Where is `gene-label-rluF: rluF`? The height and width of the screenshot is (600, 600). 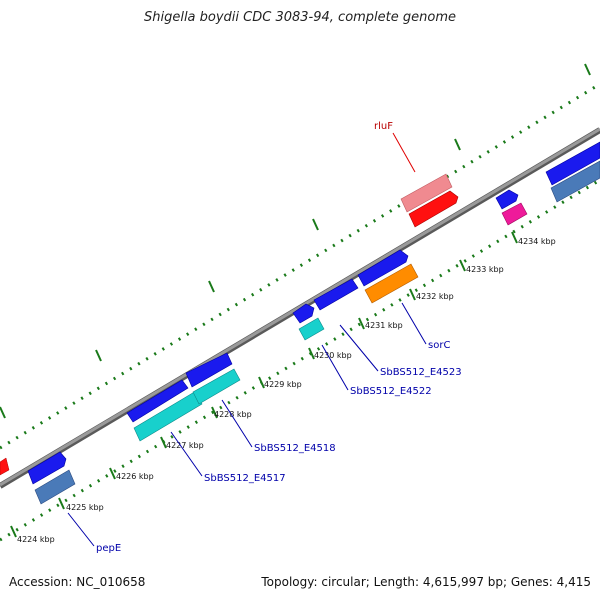 gene-label-rluF: rluF is located at coordinates (383, 126).